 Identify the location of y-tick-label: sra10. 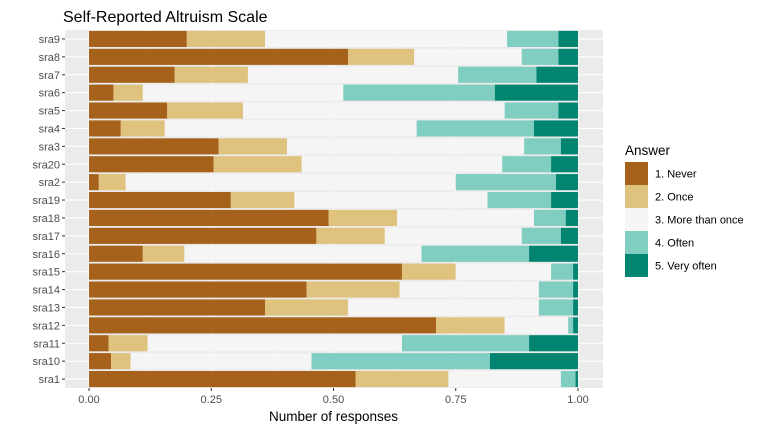
(46, 362).